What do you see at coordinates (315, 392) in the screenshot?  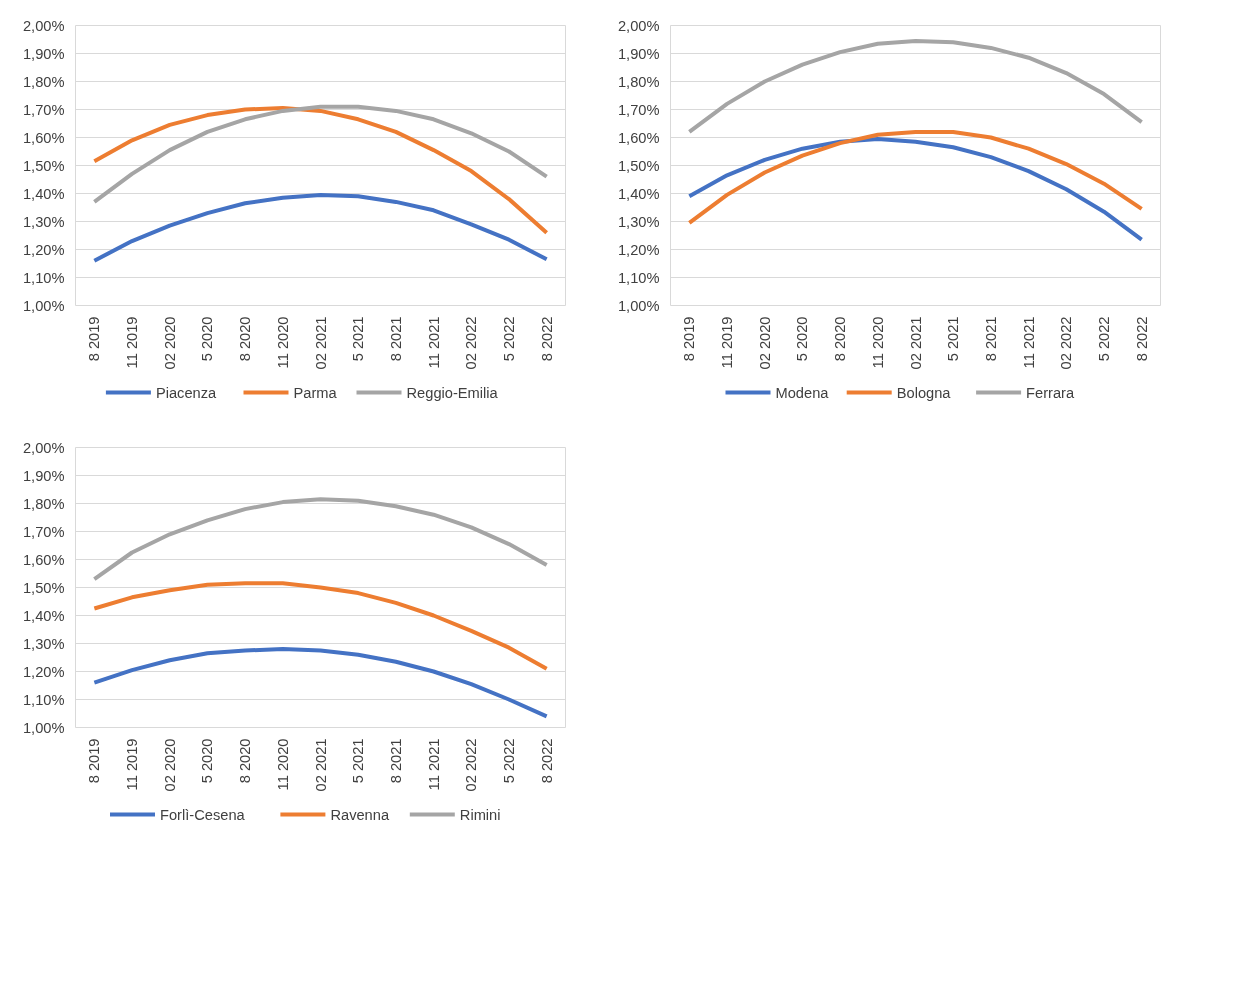 I see `legend-label: Parma` at bounding box center [315, 392].